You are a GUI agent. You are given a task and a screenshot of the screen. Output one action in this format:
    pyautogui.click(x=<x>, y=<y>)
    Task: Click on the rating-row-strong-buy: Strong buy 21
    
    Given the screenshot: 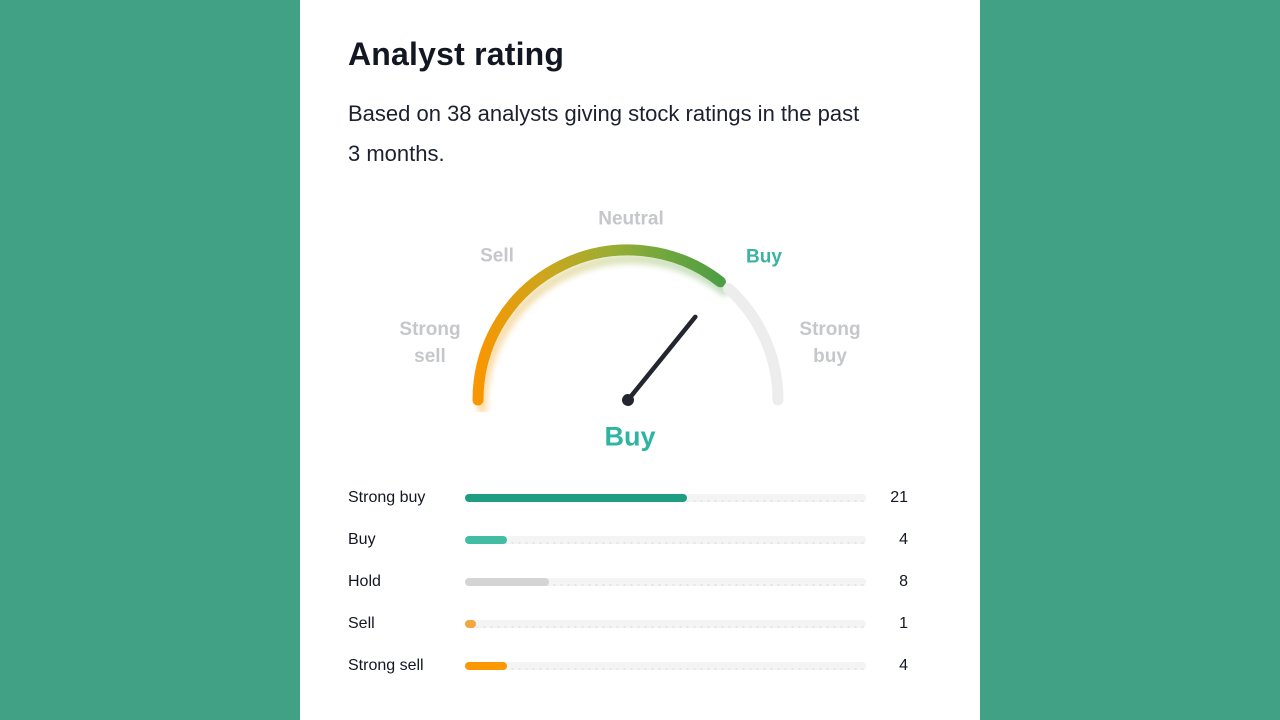 What is the action you would take?
    pyautogui.click(x=640, y=498)
    